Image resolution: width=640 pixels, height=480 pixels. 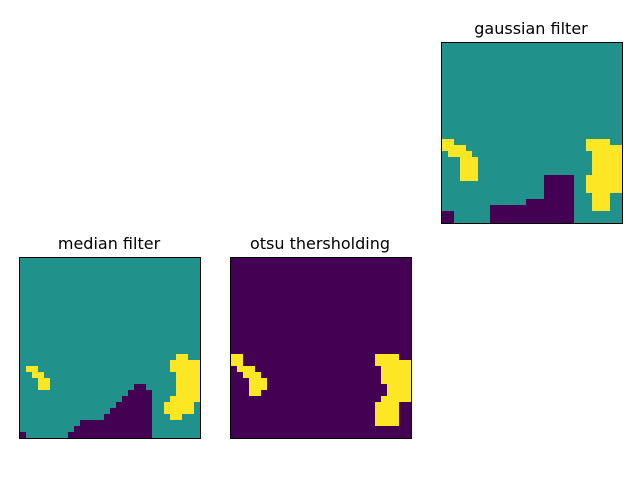 I want to click on panel-gaussian-filter: gaussian filter, so click(x=532, y=121).